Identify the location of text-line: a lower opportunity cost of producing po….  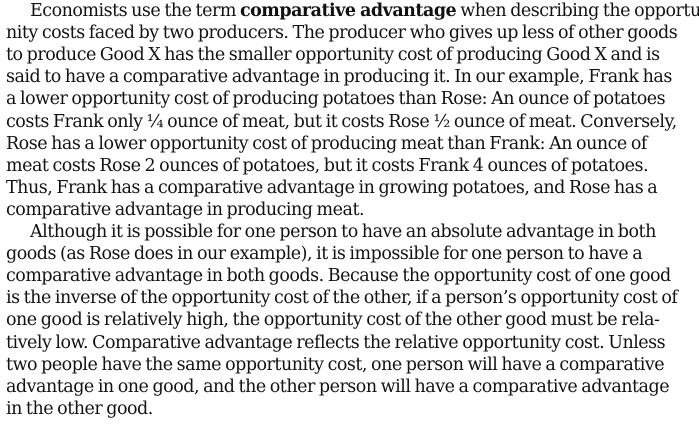
(349, 99).